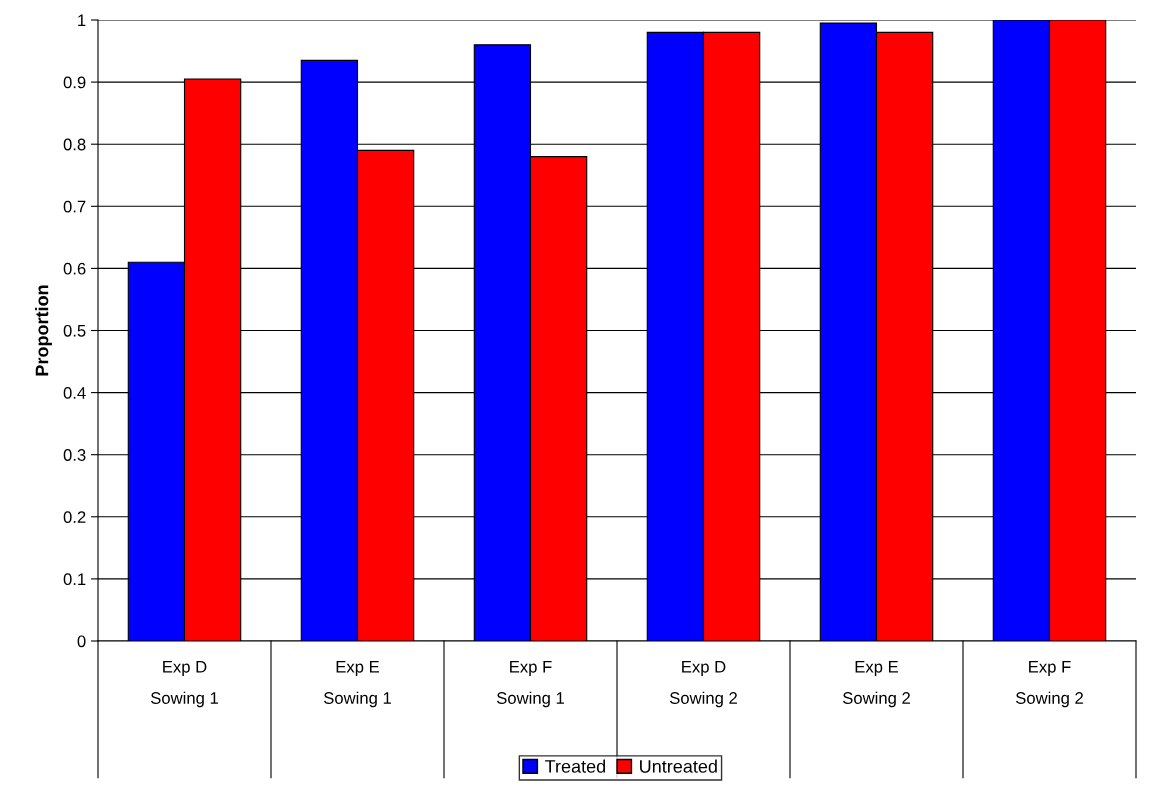 The height and width of the screenshot is (789, 1149). I want to click on y-tick-label: 0.6, so click(74, 268).